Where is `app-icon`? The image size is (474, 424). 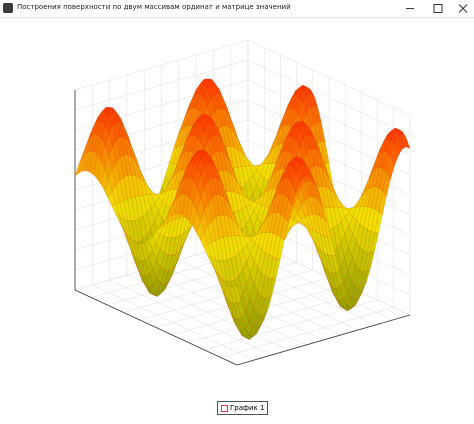
app-icon is located at coordinates (8, 8).